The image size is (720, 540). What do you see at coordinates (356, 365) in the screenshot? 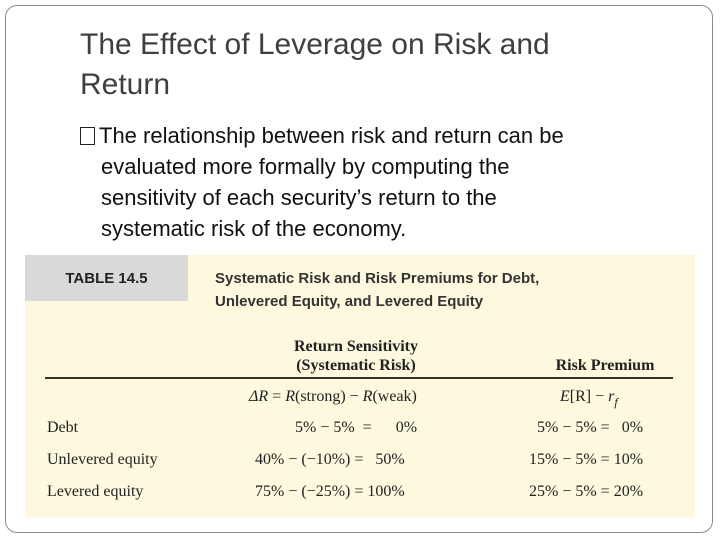
I see `column-header-sensitivity-line-2: (Systematic Risk)` at bounding box center [356, 365].